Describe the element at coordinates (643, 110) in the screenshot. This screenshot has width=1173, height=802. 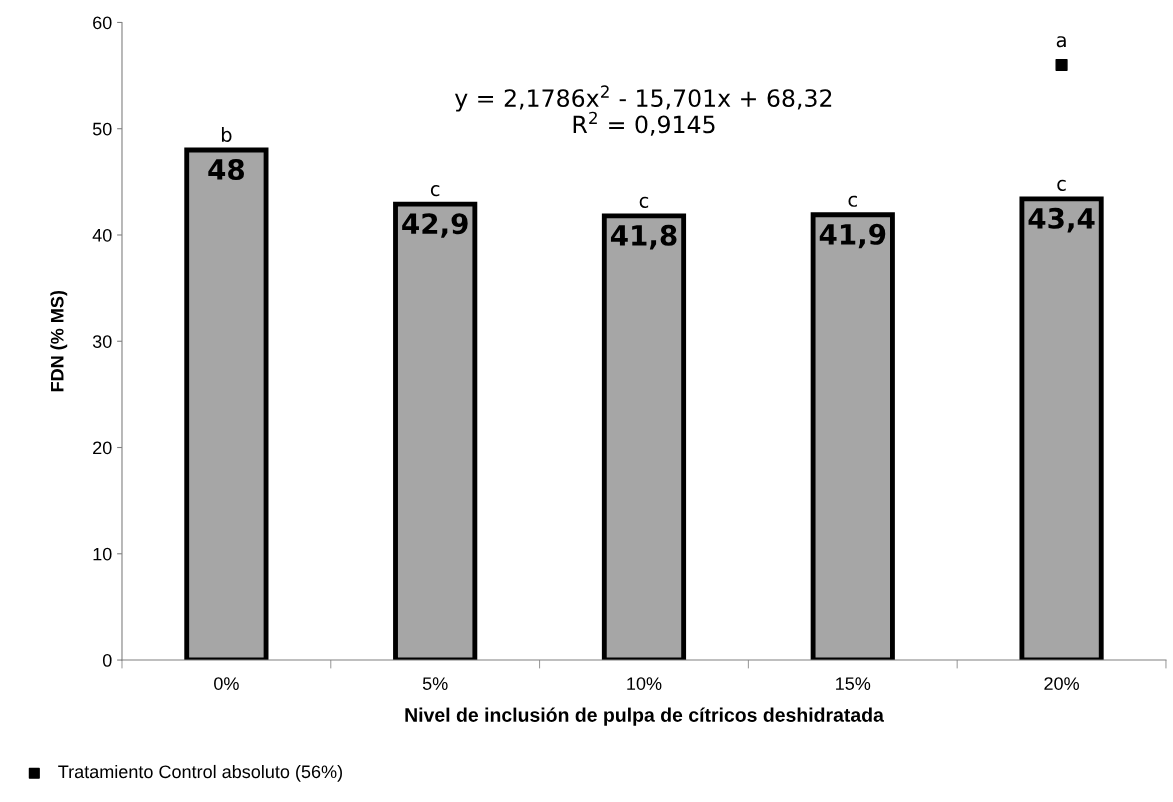
I see `text: y = 2,1786x$^{2}$ - 15,701x + 68,32 R$^{2}$ = 0,9145` at that location.